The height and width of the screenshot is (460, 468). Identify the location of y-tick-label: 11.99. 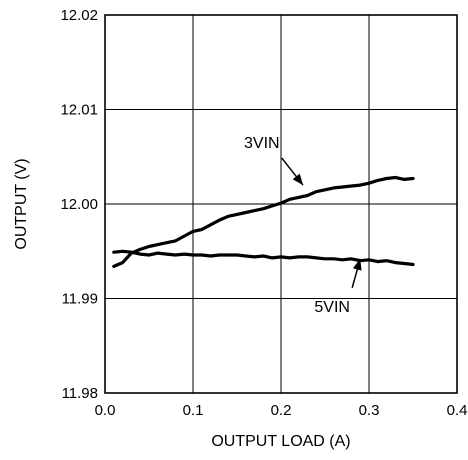
(80, 299).